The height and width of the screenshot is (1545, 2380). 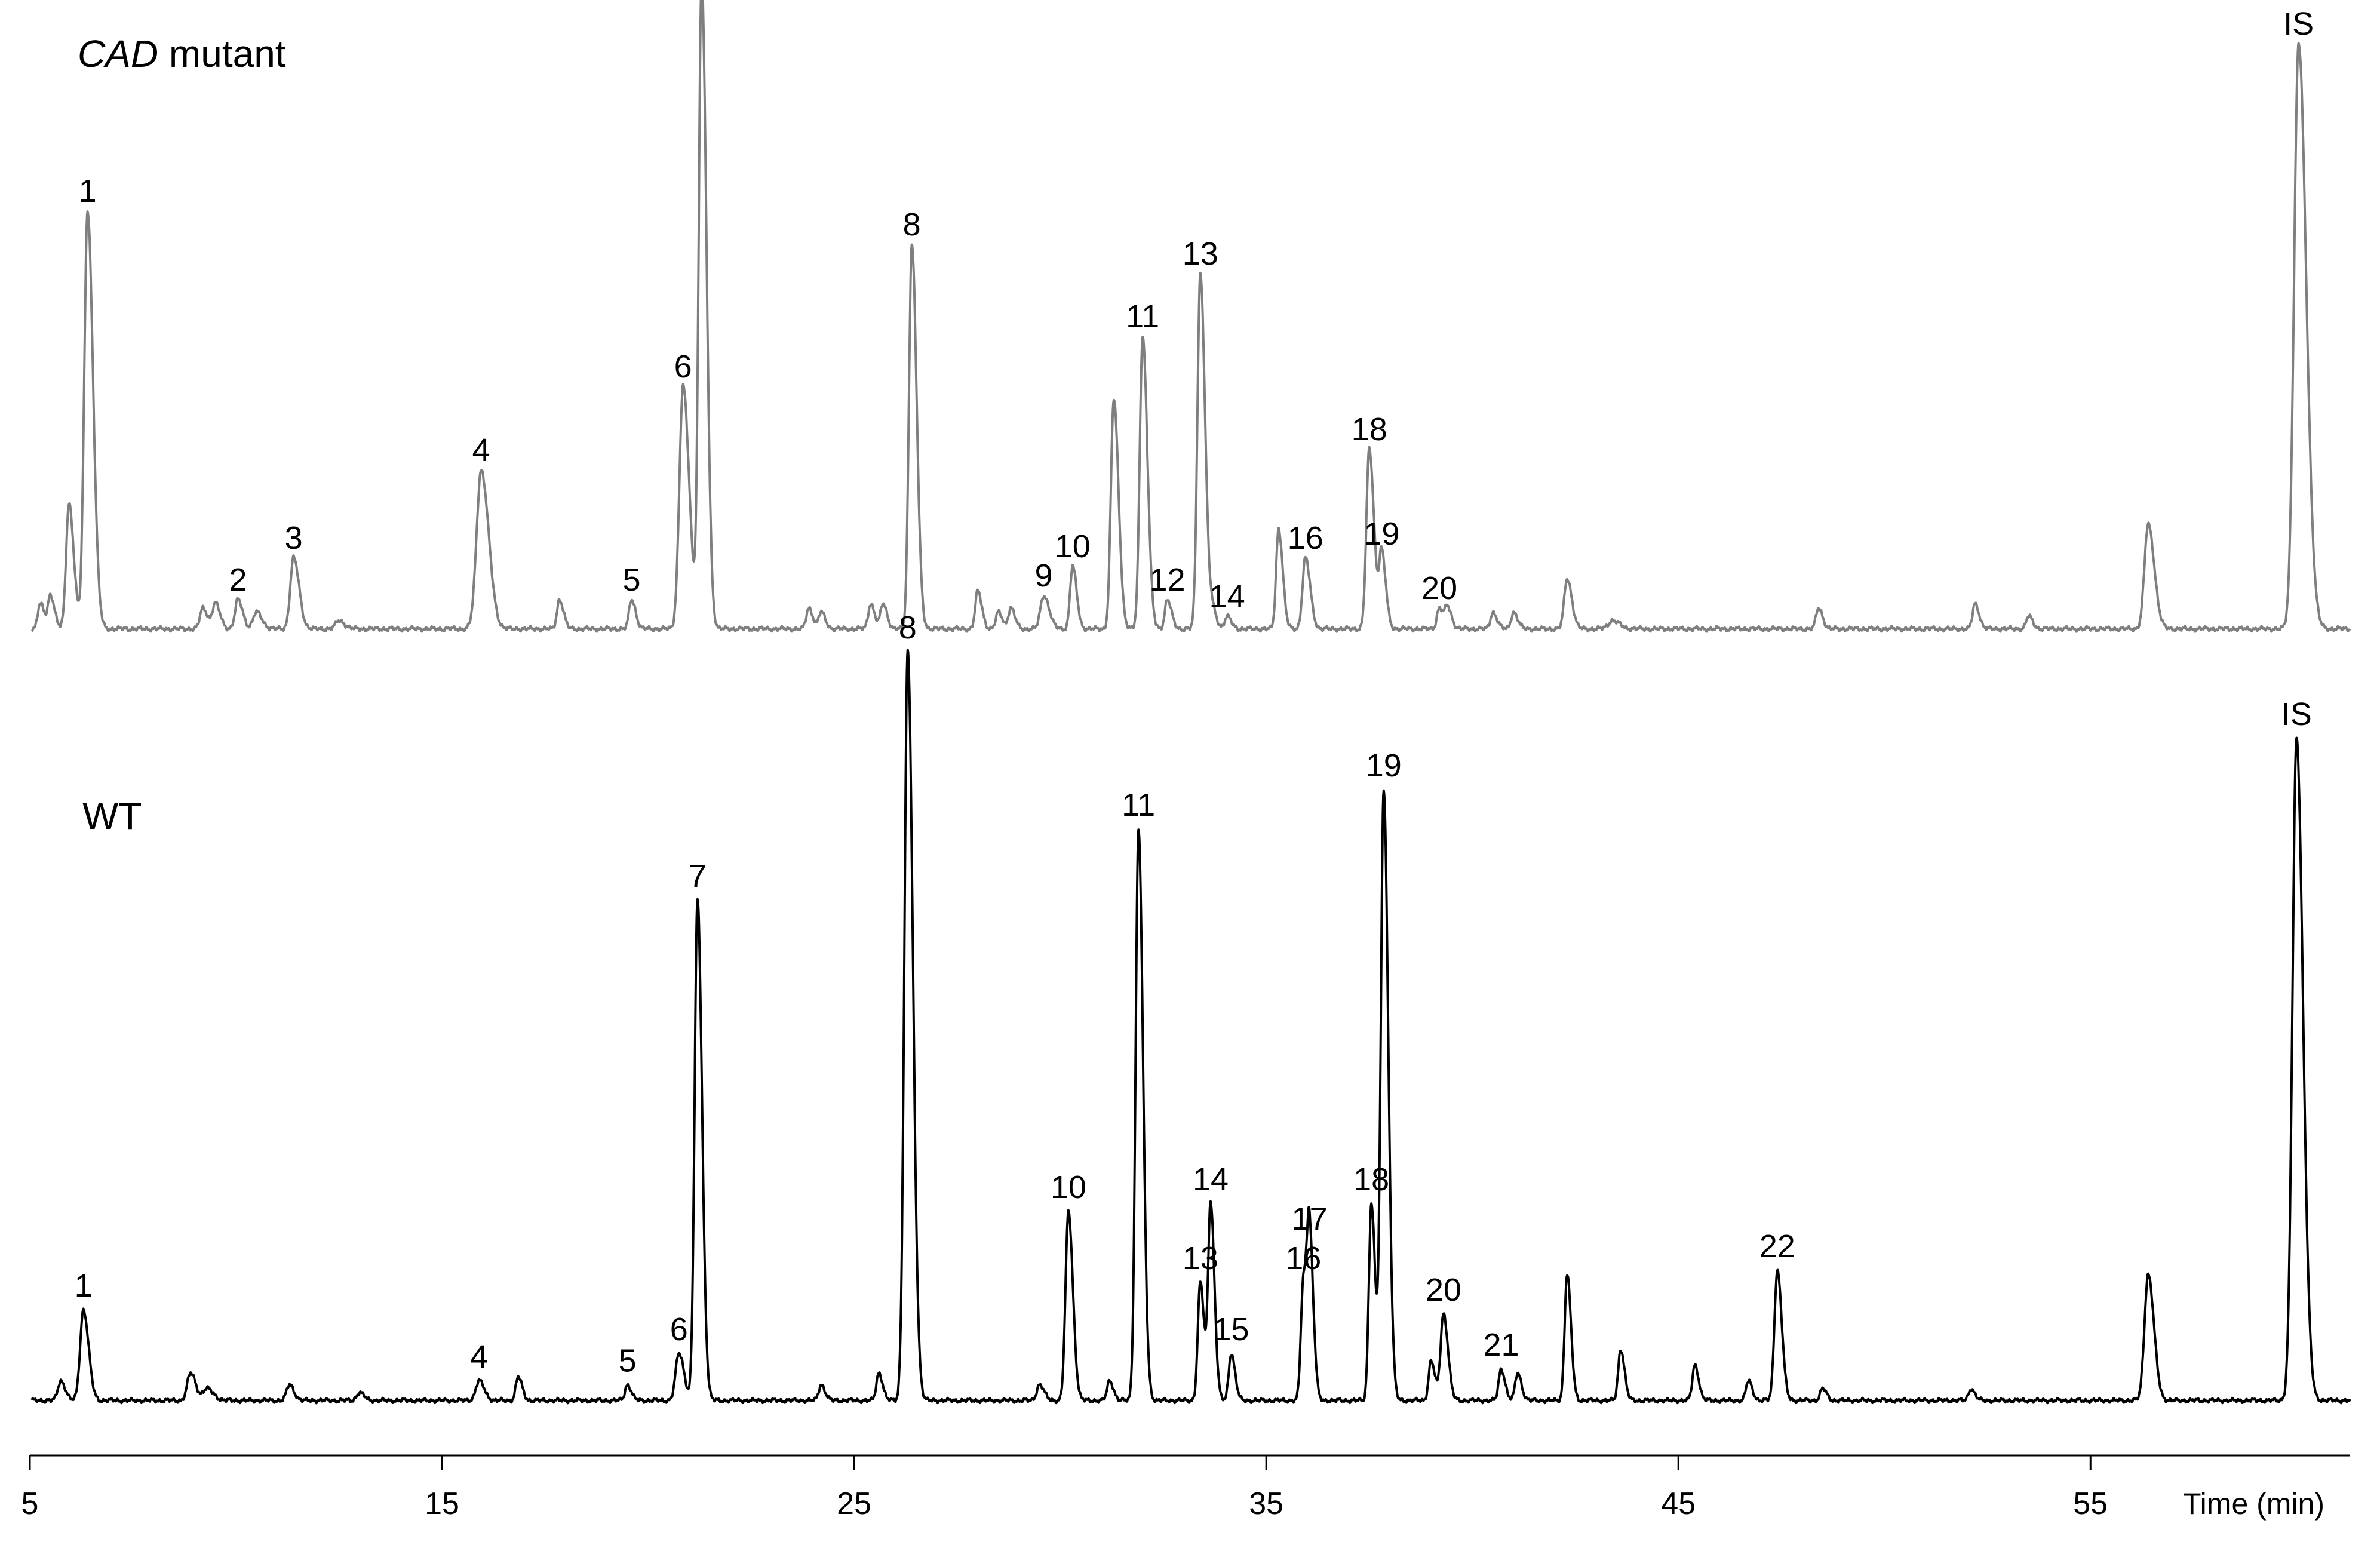 What do you see at coordinates (1266, 1503) in the screenshot?
I see `x-tick-label: 35` at bounding box center [1266, 1503].